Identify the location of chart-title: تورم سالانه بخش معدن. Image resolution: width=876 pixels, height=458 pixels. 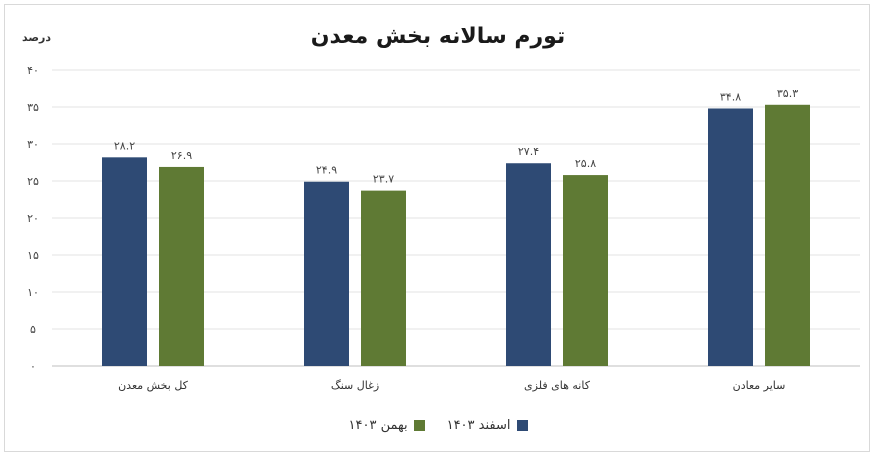
(438, 36).